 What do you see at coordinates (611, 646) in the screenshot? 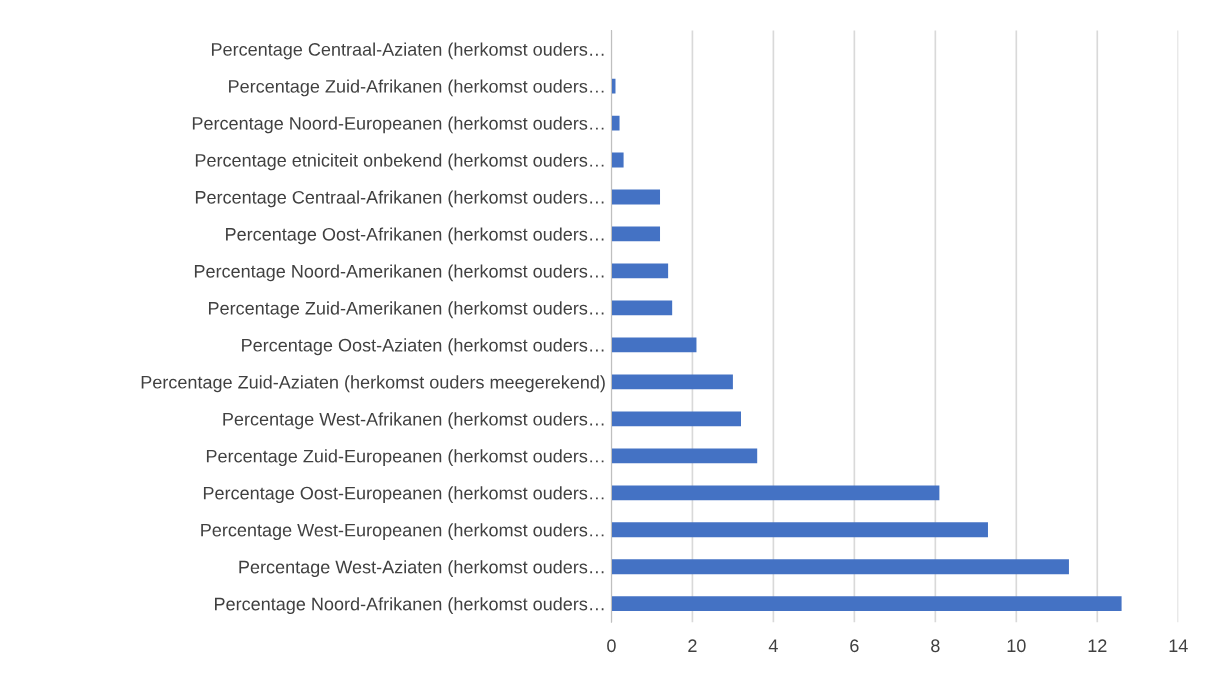
I see `x-tick-label: 0` at bounding box center [611, 646].